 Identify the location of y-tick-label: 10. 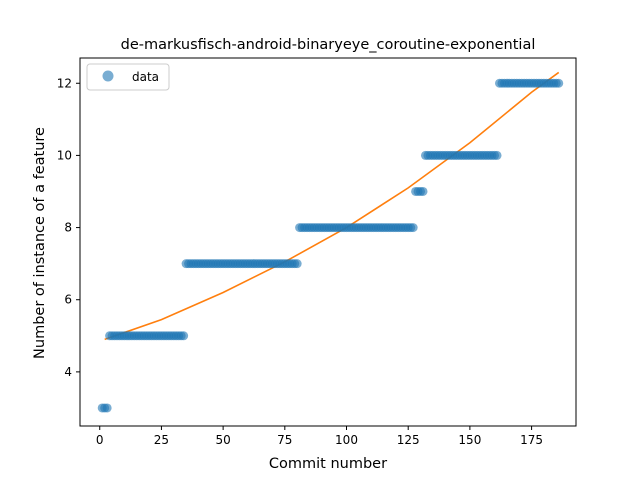
(64, 155).